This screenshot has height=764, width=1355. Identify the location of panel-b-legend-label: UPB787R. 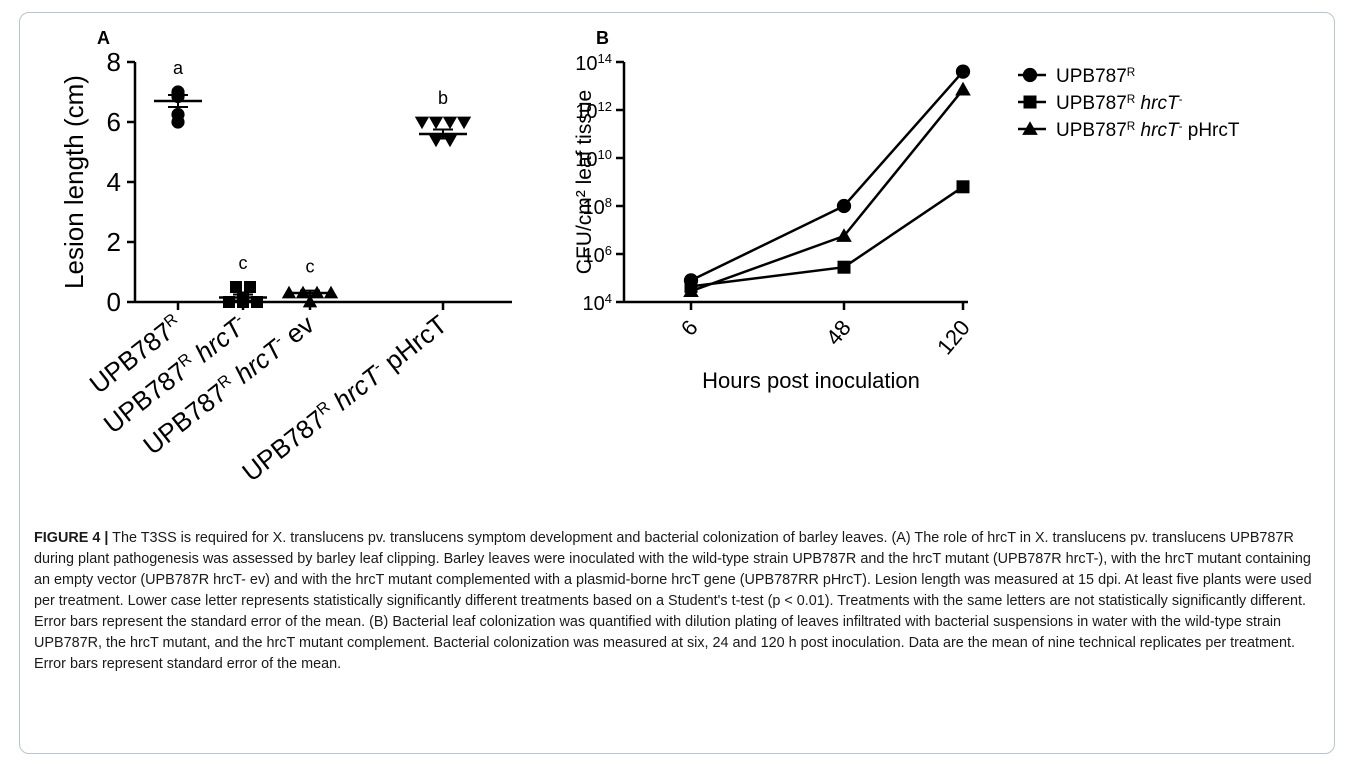
(1095, 77).